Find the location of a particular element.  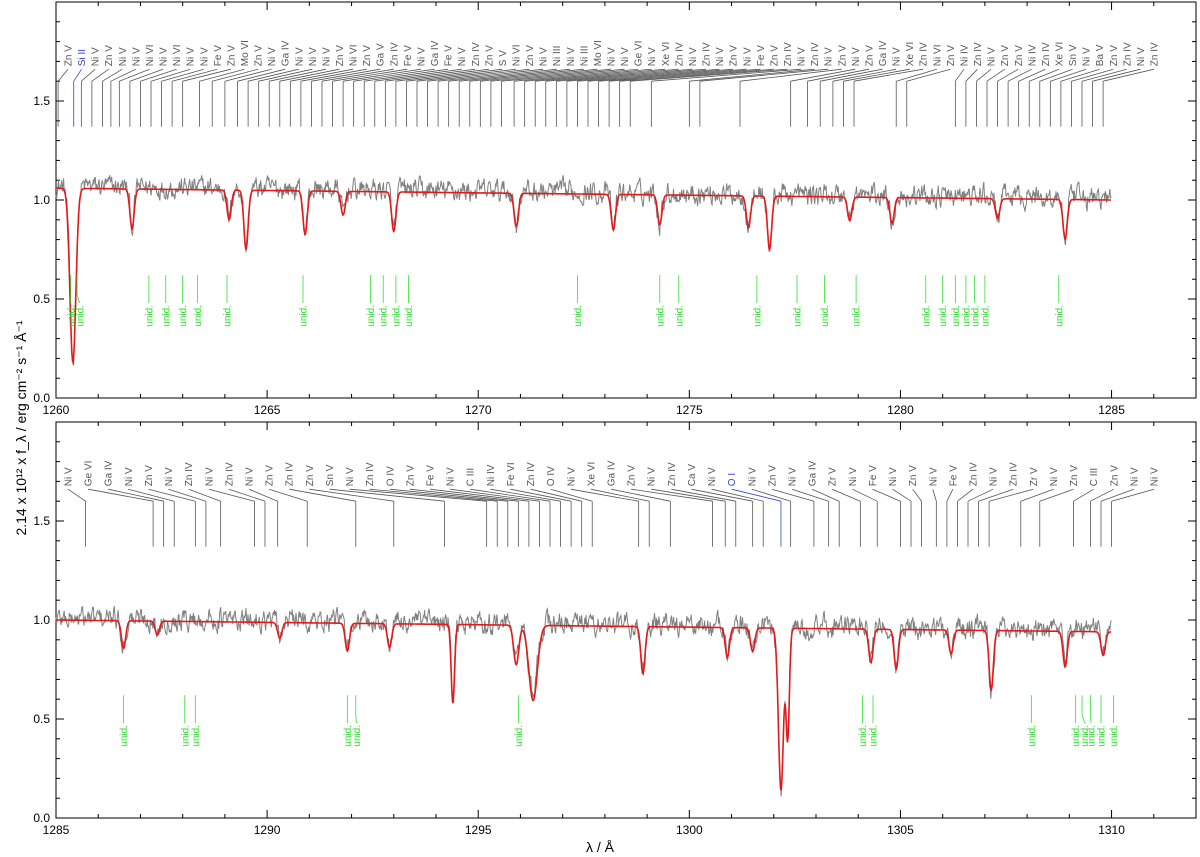

line-id-label: O IV is located at coordinates (551, 476).